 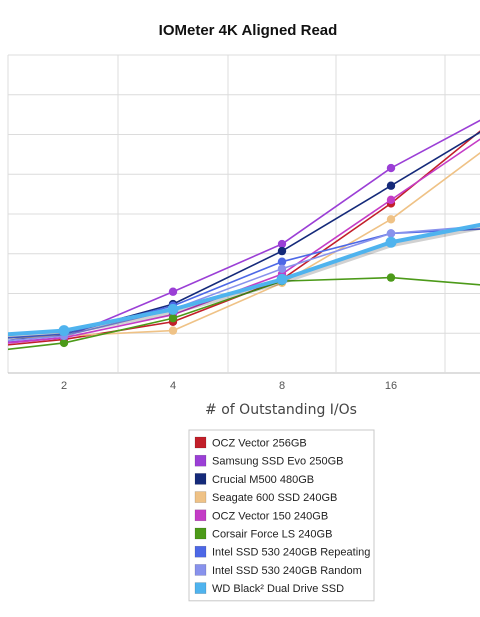 What do you see at coordinates (229, 386) in the screenshot?
I see `x-axis-ticks: 2 4 8 16` at bounding box center [229, 386].